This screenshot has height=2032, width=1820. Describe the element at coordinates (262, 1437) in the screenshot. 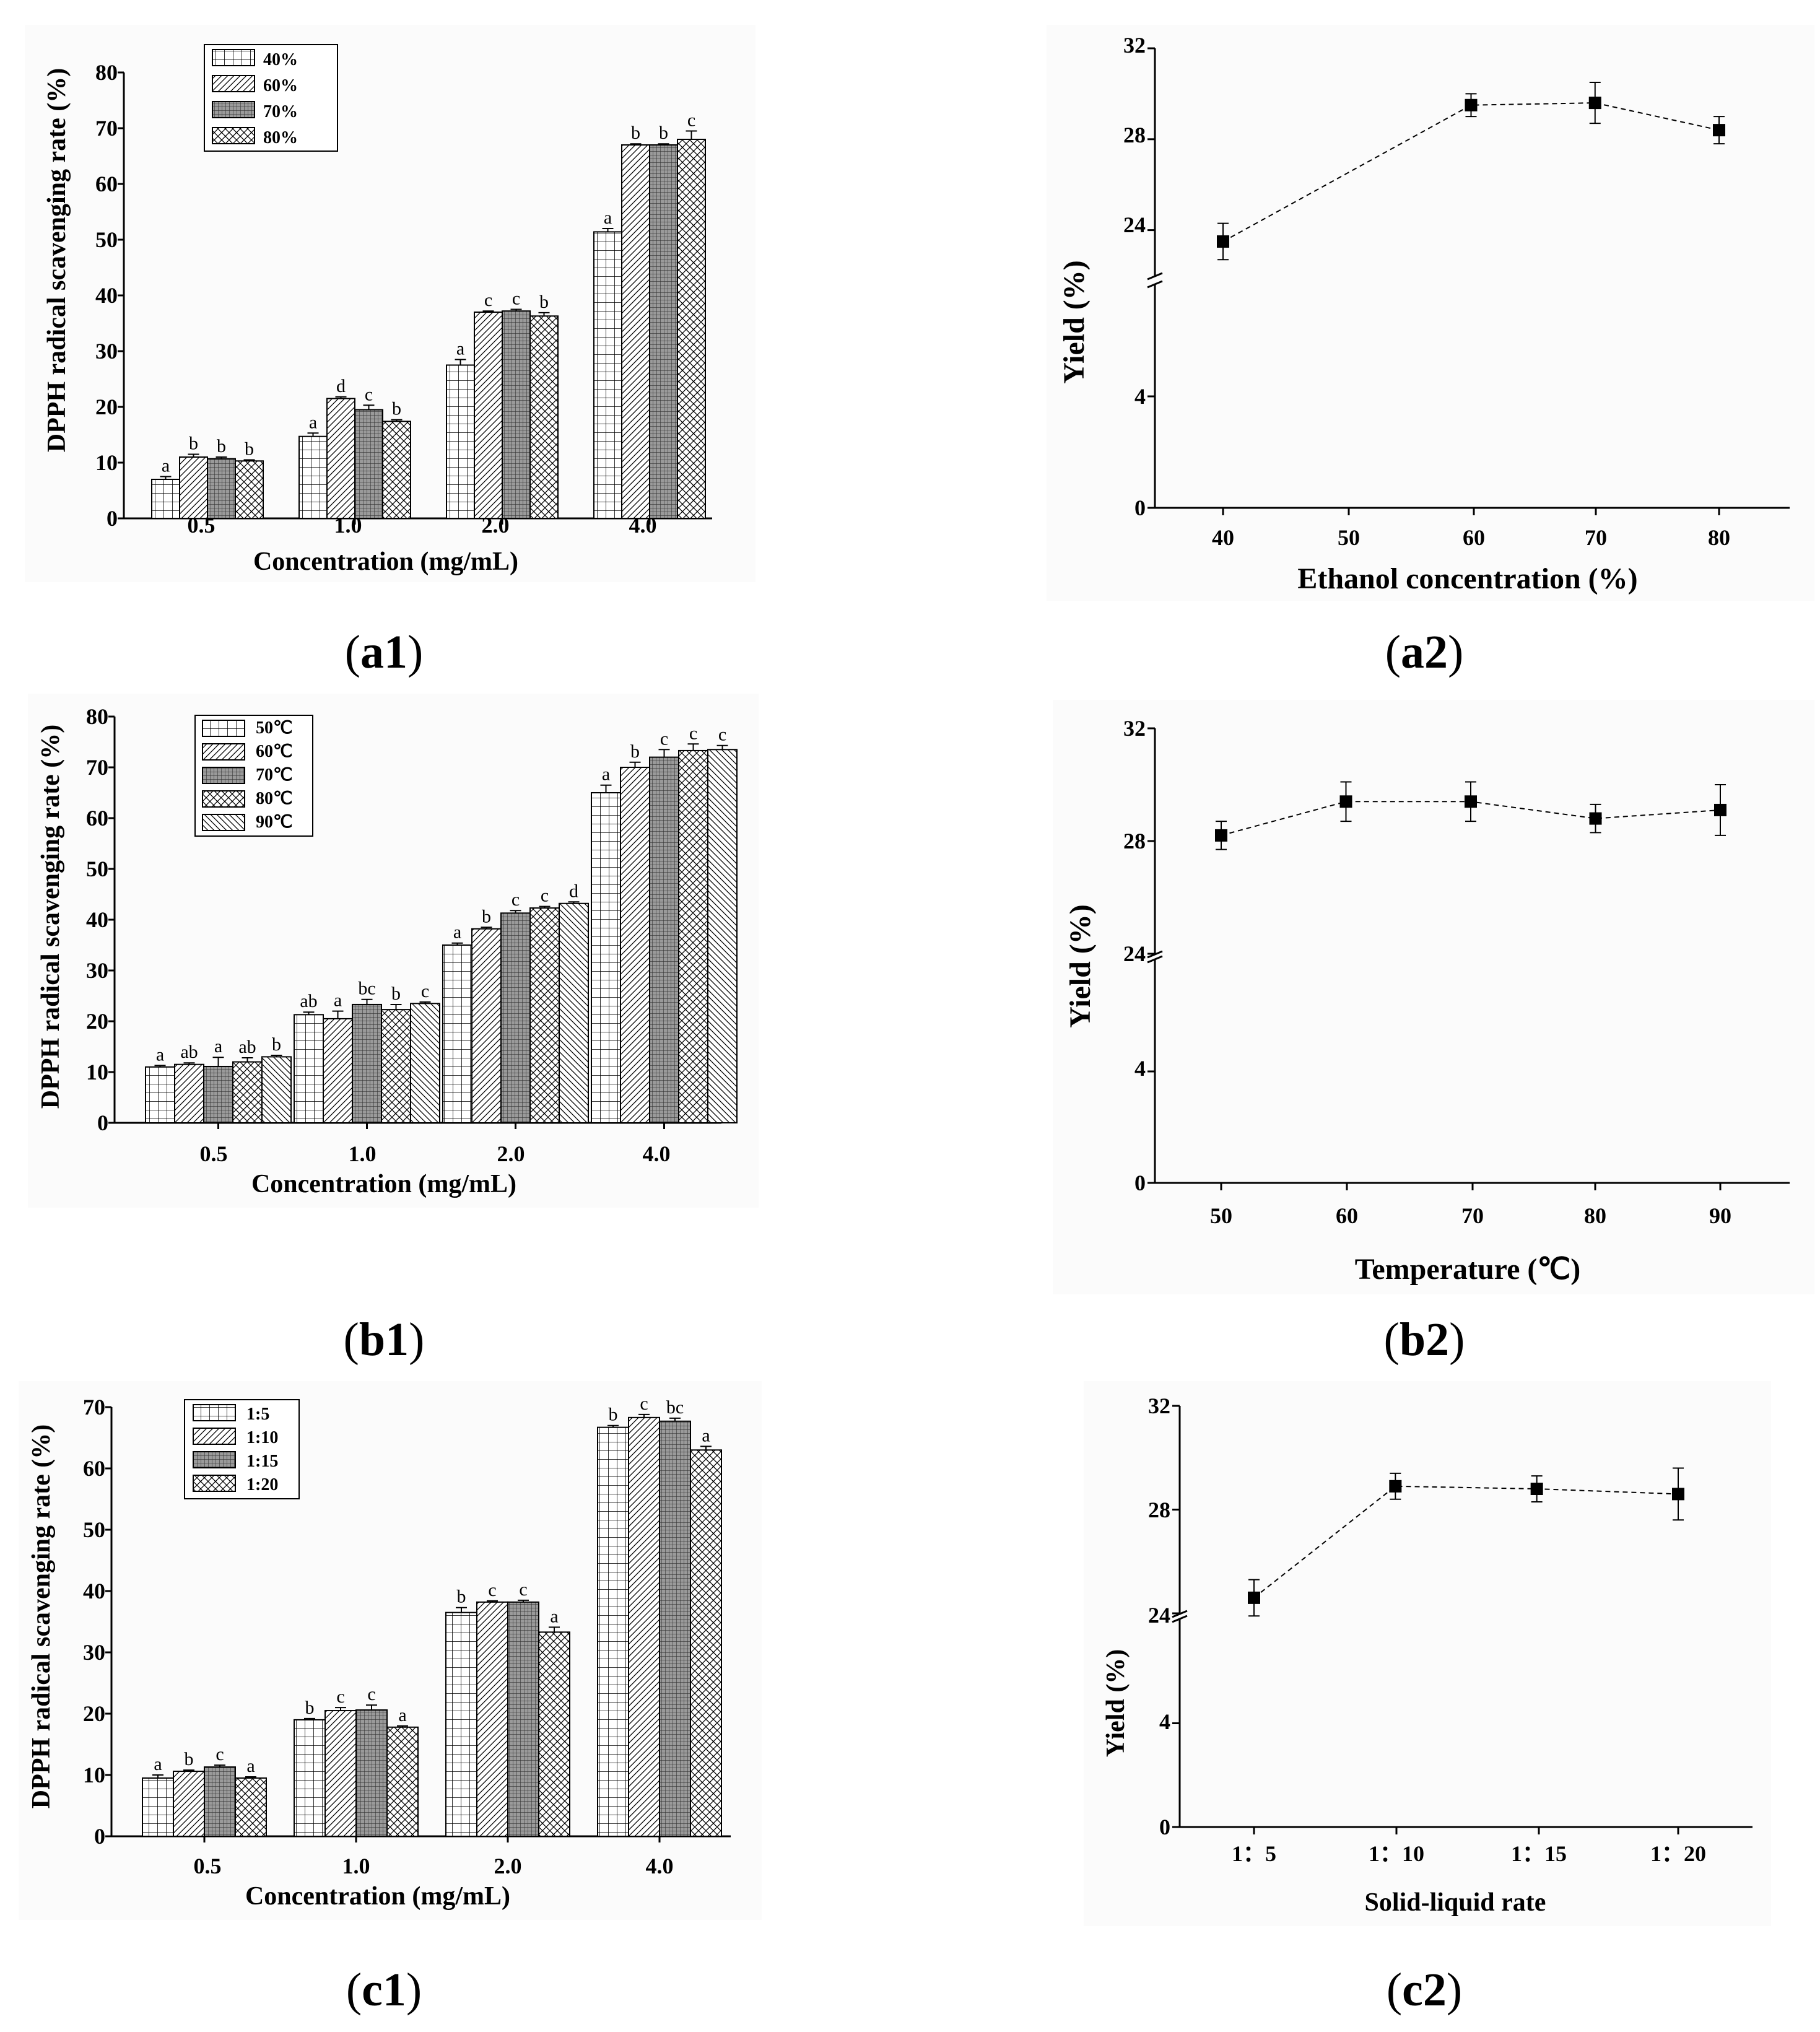

I see `legend-label: 1:10` at that location.